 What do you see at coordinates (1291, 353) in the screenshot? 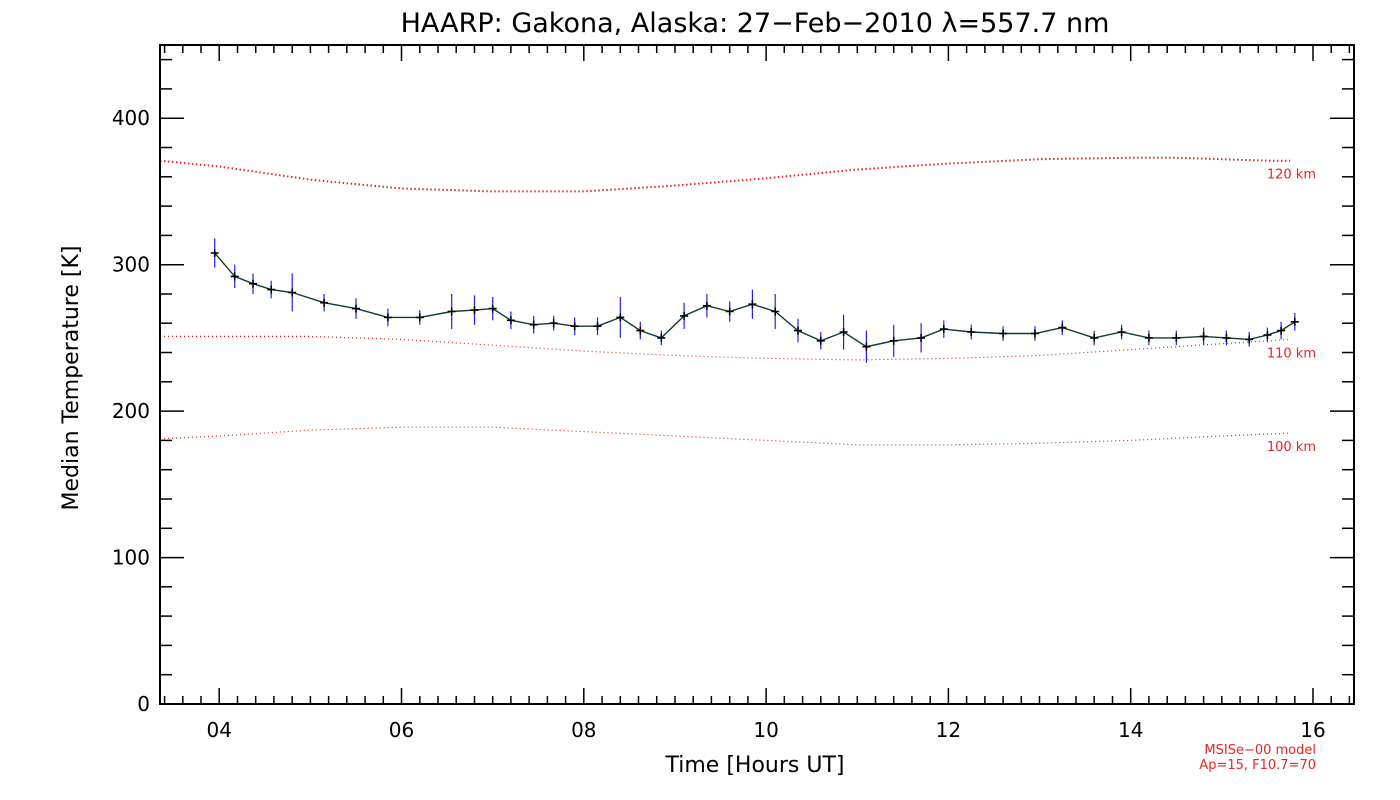
I see `model-label-110-km: 110 km` at bounding box center [1291, 353].